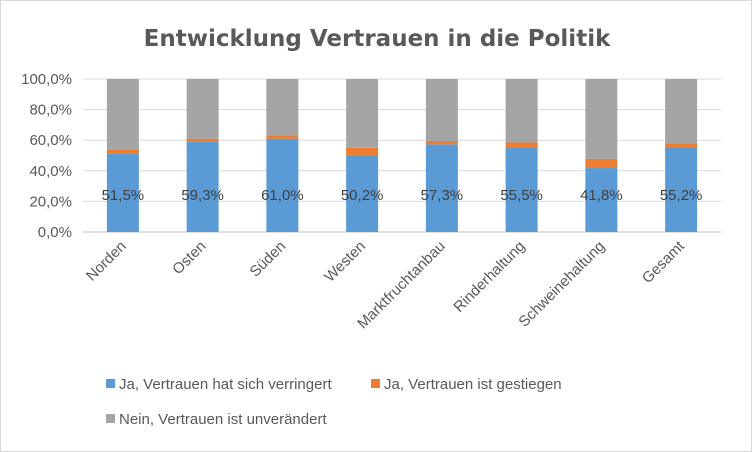 The height and width of the screenshot is (452, 752). I want to click on y-tick-label: 40,0%, so click(50, 171).